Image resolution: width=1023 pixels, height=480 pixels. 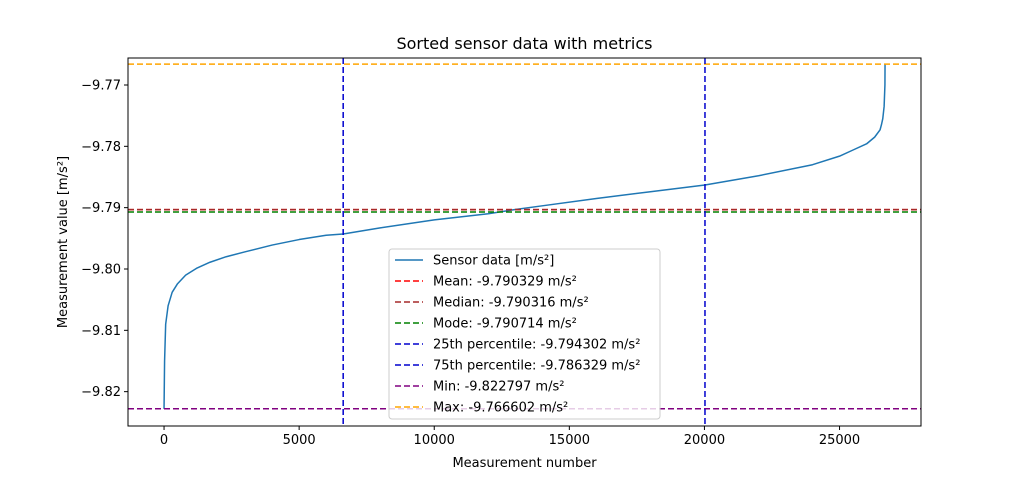 What do you see at coordinates (101, 208) in the screenshot?
I see `y-tick-label: −9.79` at bounding box center [101, 208].